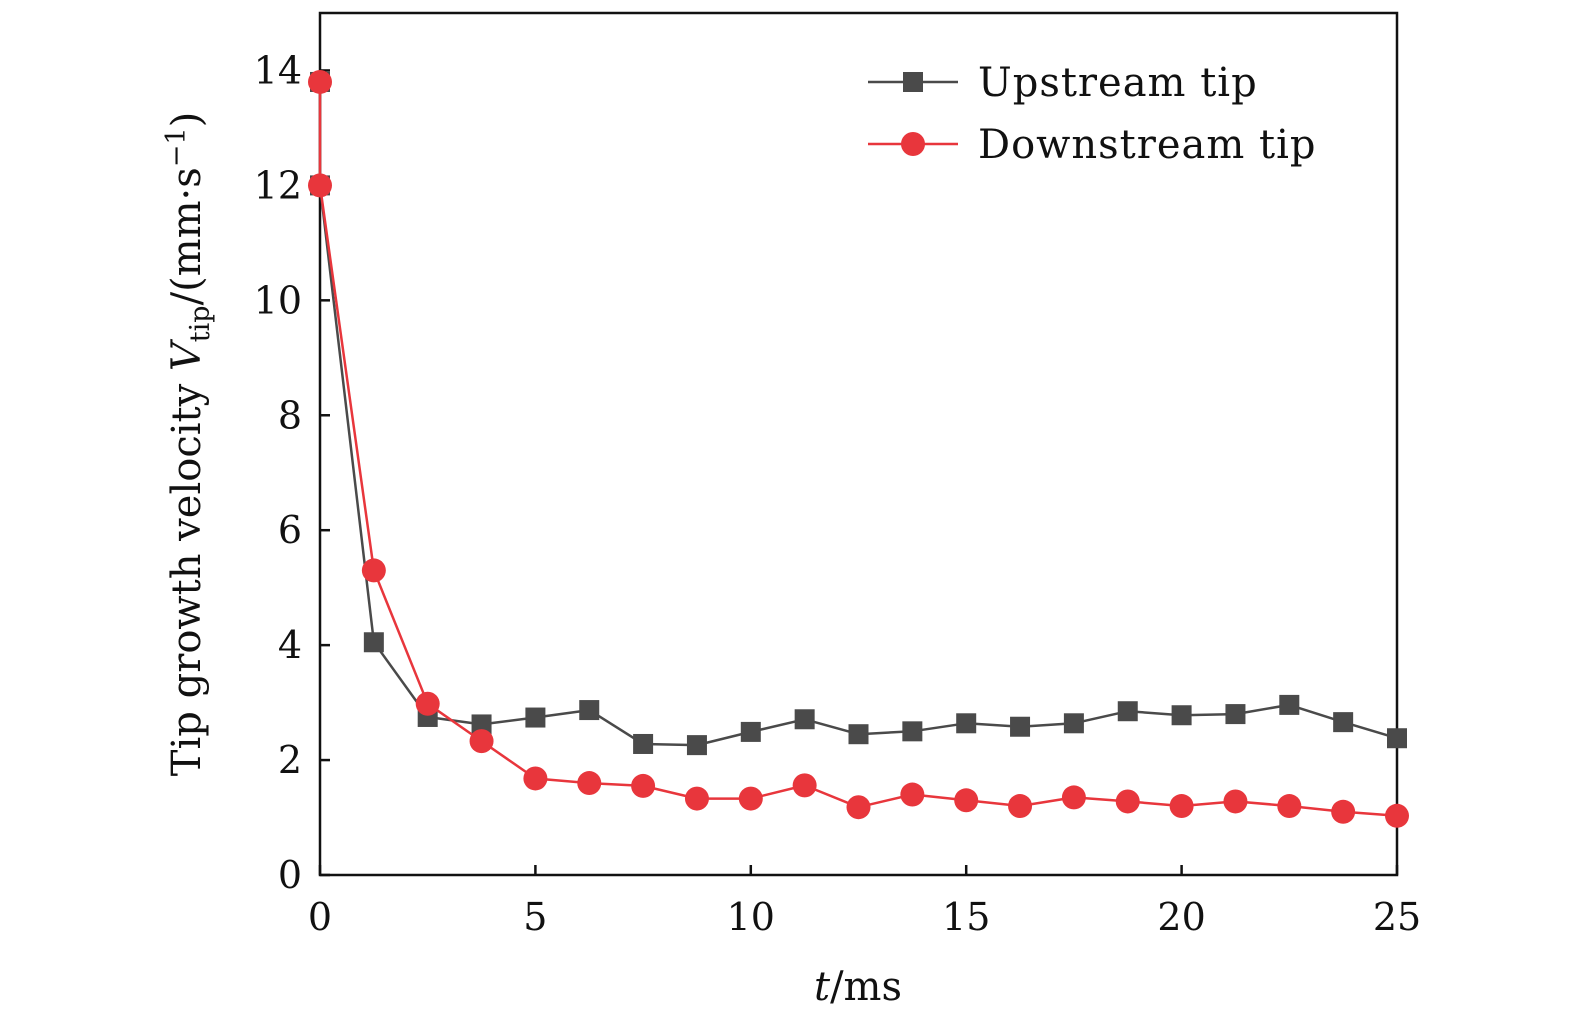 The width and height of the screenshot is (1575, 1031). I want to click on y-axis-superscript: −1, so click(176, 147).